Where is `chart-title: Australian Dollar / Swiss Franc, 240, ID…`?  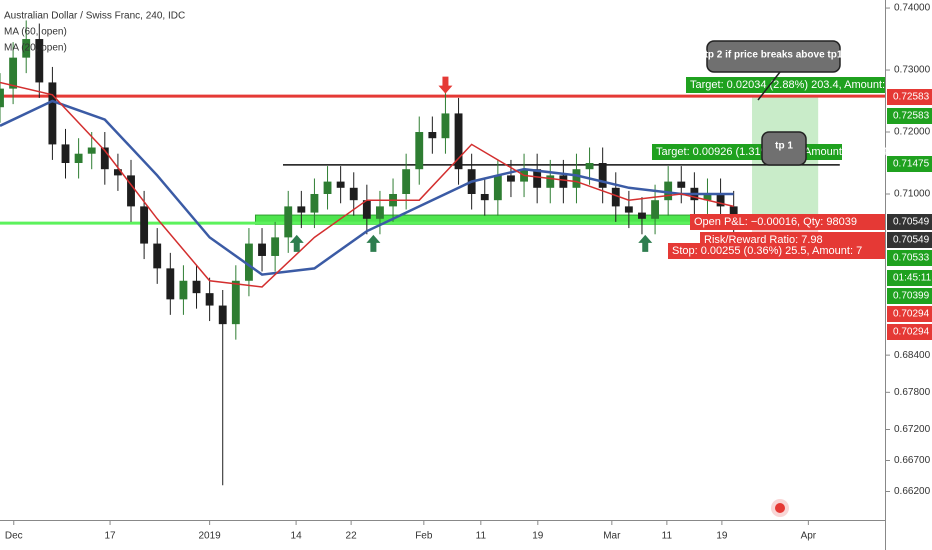
chart-title: Australian Dollar / Swiss Franc, 240, ID… is located at coordinates (94, 16).